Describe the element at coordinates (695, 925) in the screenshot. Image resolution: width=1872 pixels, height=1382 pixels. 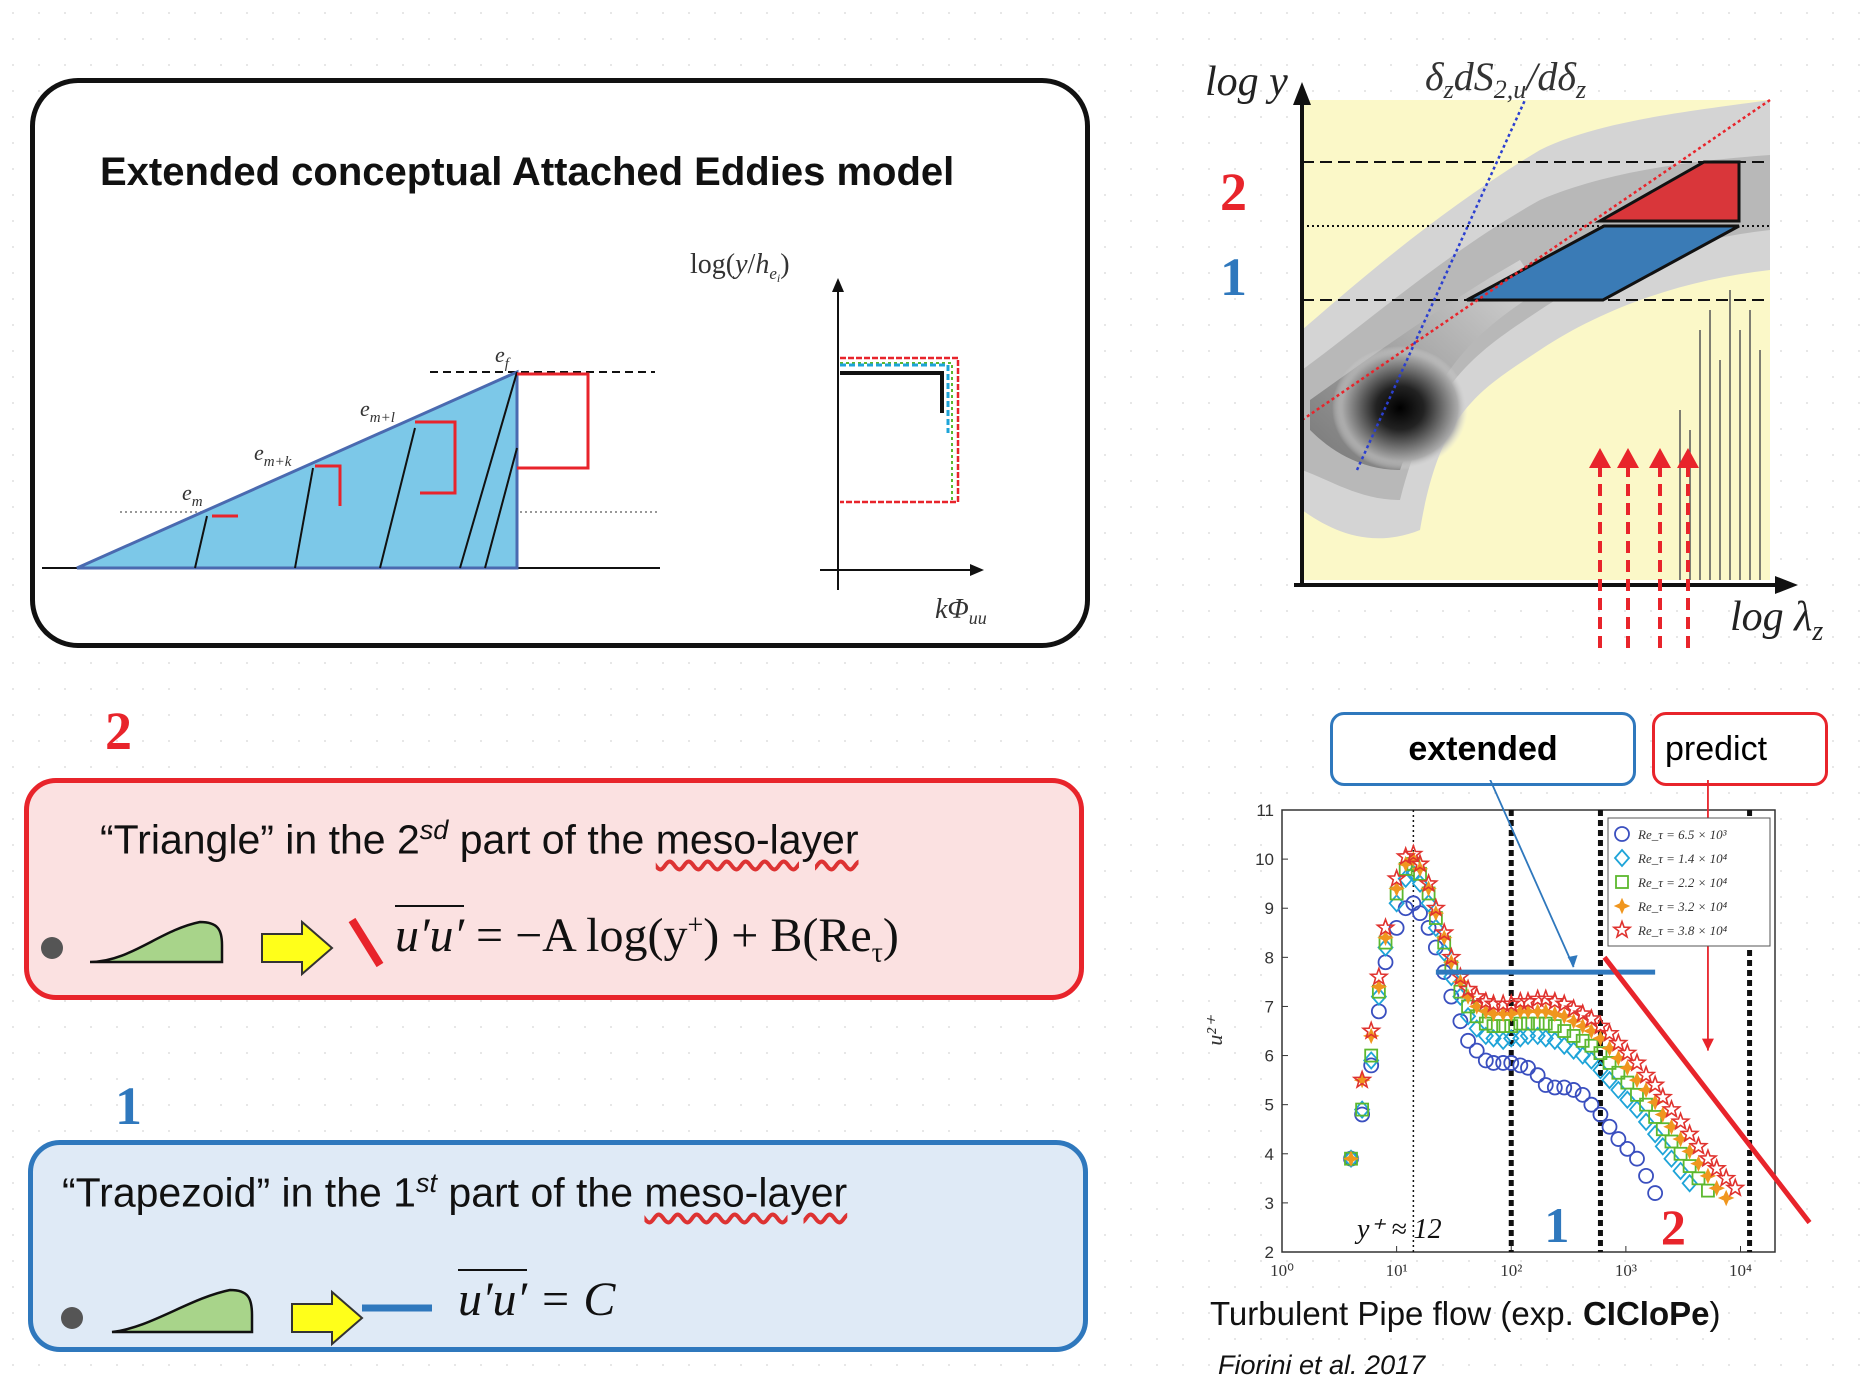
I see `triangle-eq-sup: +` at that location.